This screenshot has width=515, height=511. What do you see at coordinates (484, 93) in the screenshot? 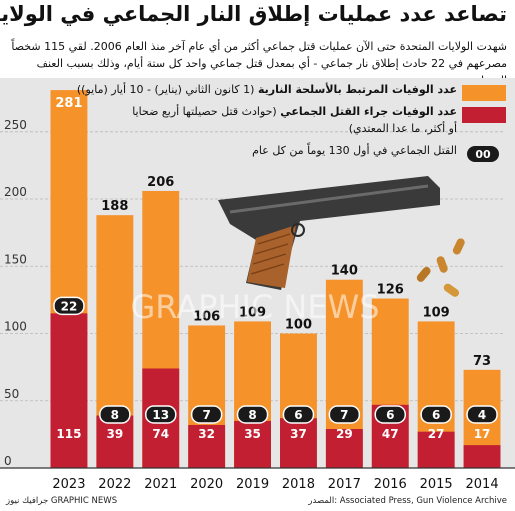
I see `legend-total-swatch` at bounding box center [484, 93].